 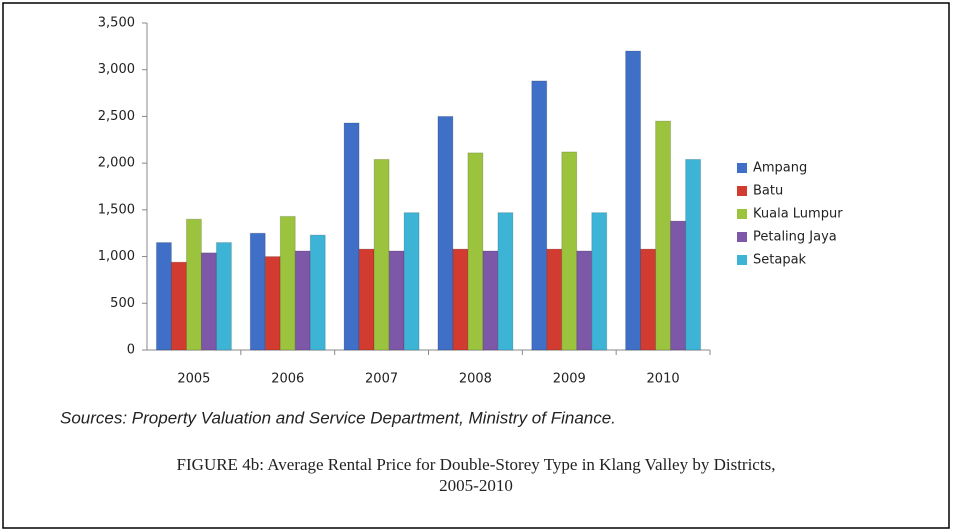 What do you see at coordinates (795, 237) in the screenshot?
I see `legend-label: Petaling Jaya` at bounding box center [795, 237].